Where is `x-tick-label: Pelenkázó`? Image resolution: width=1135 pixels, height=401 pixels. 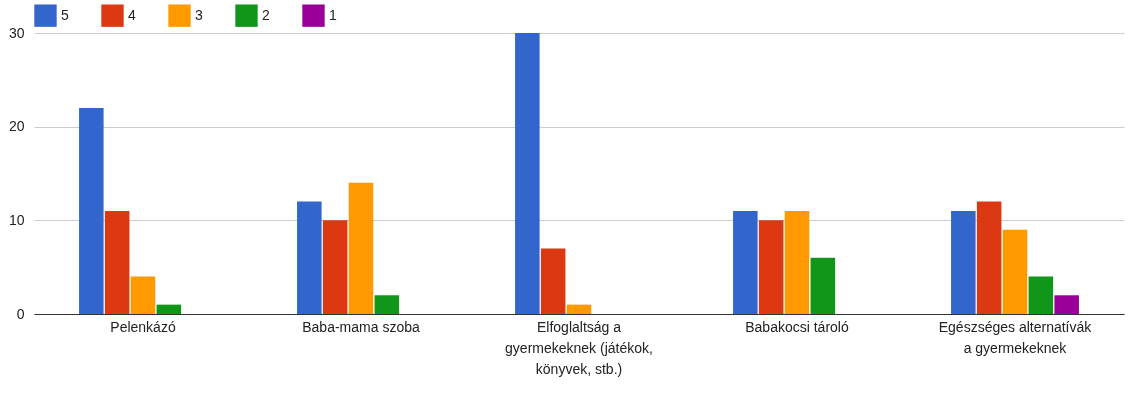
x-tick-label: Pelenkázó is located at coordinates (143, 326).